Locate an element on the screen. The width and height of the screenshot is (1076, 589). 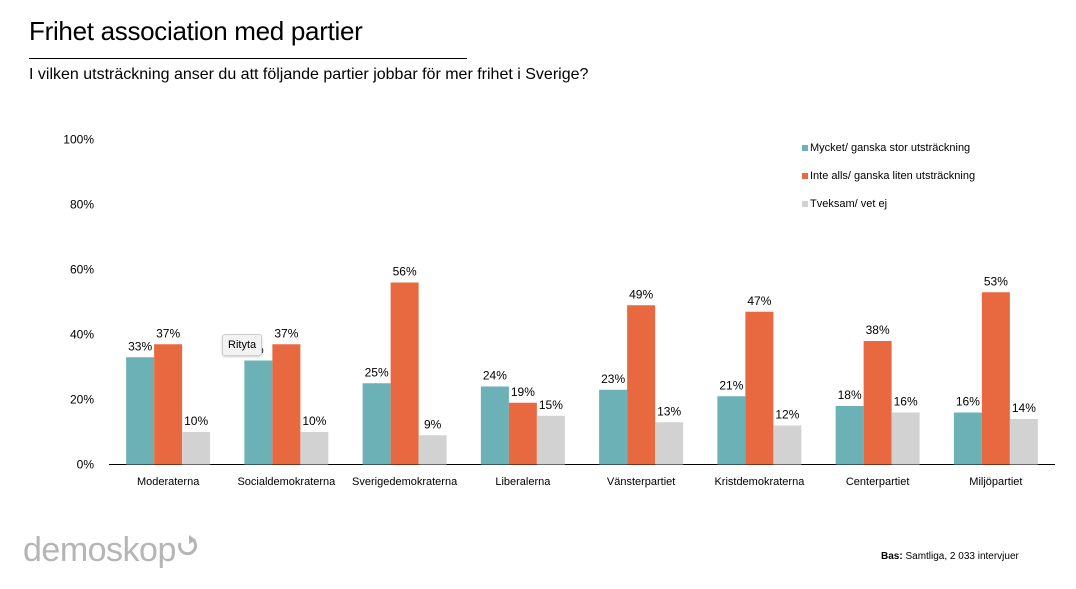
data-label: 13% is located at coordinates (669, 411).